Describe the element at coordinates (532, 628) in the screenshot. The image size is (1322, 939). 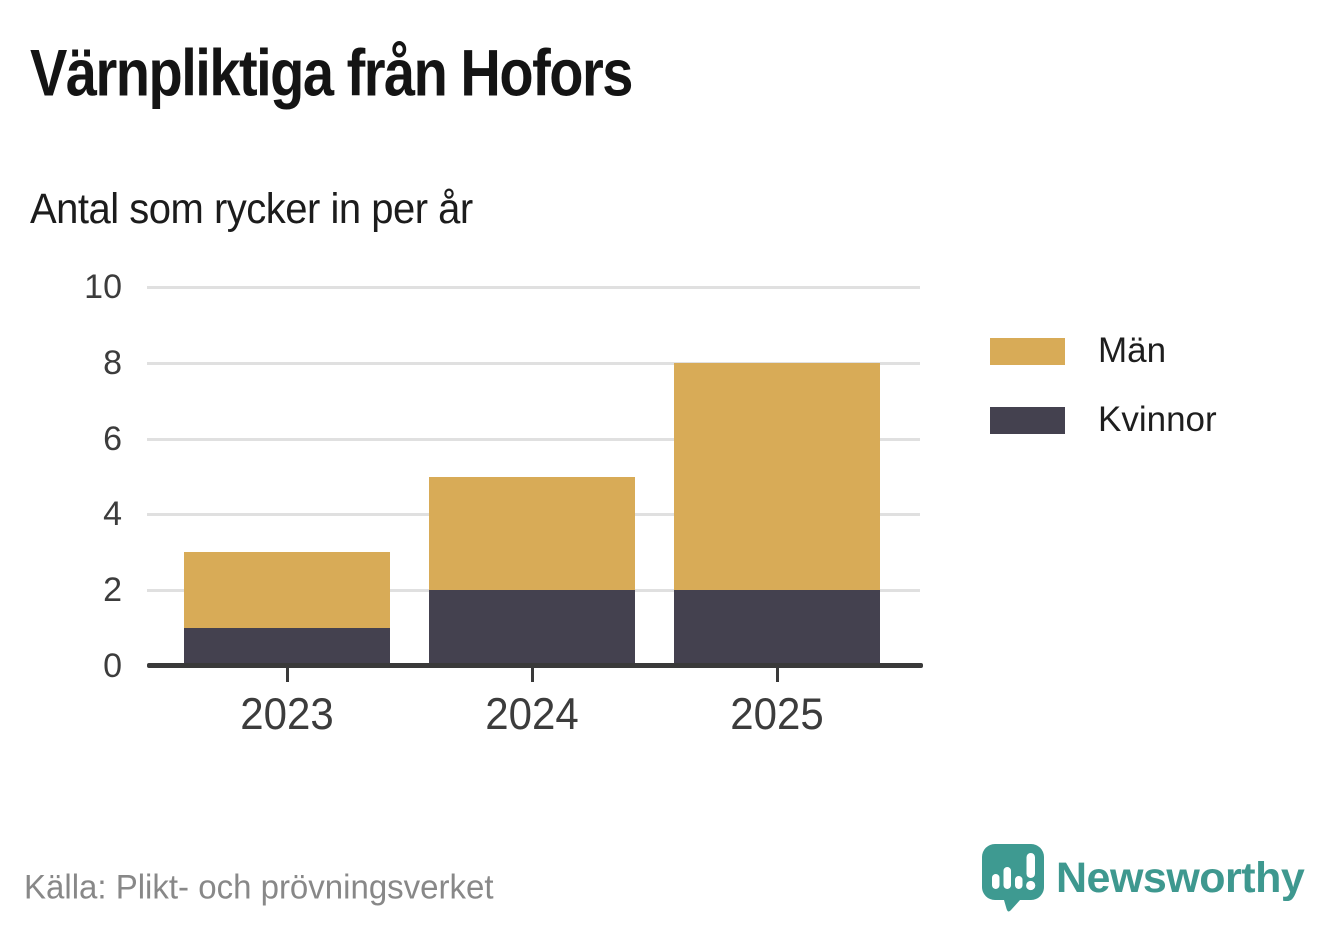
I see `bar-segment-2024-Kvinnor` at that location.